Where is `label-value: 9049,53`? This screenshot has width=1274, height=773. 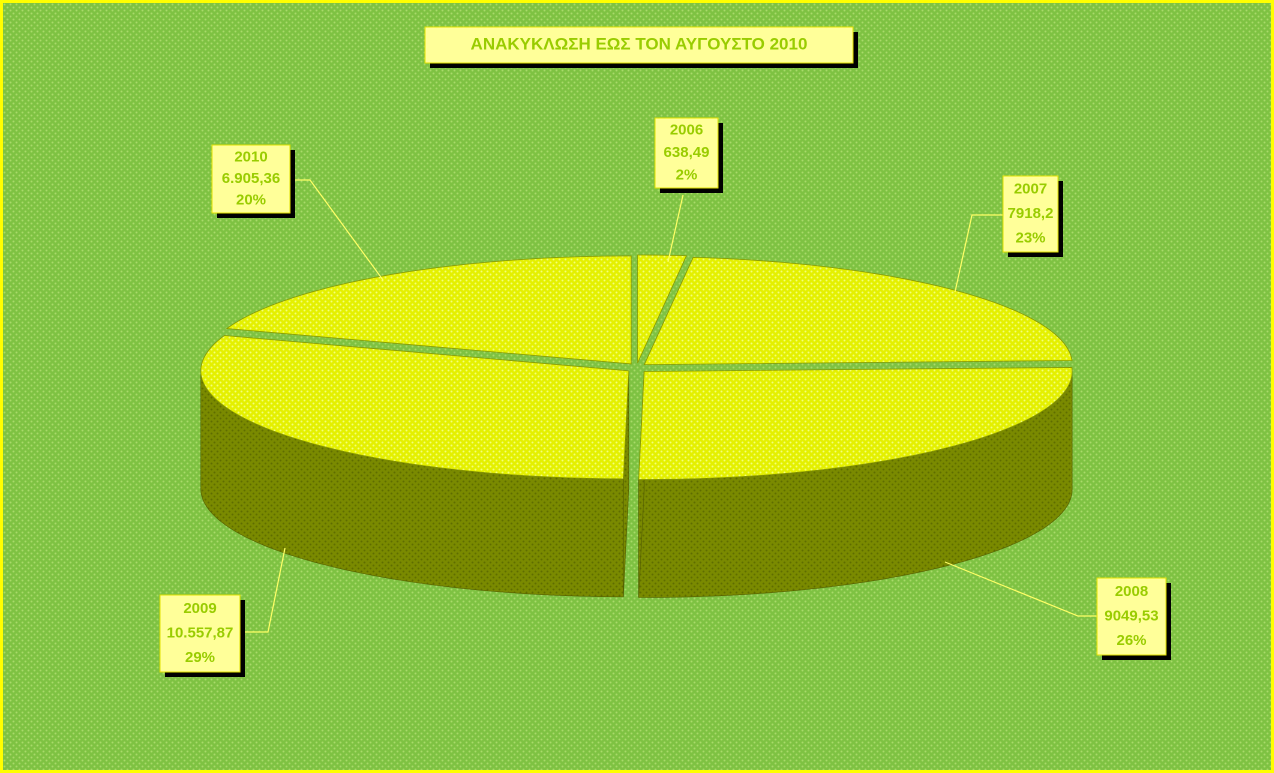 label-value: 9049,53 is located at coordinates (1131, 615).